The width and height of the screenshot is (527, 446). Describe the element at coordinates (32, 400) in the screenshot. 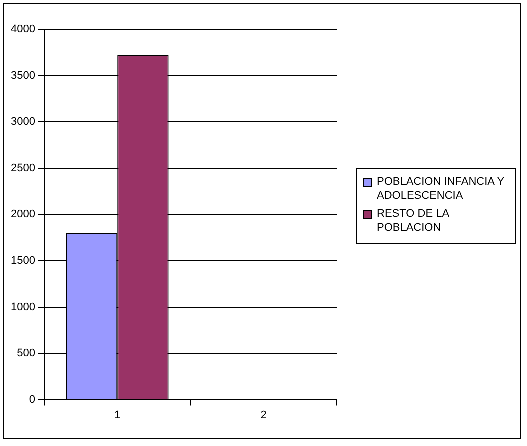

I see `y-tick-label: 0` at that location.